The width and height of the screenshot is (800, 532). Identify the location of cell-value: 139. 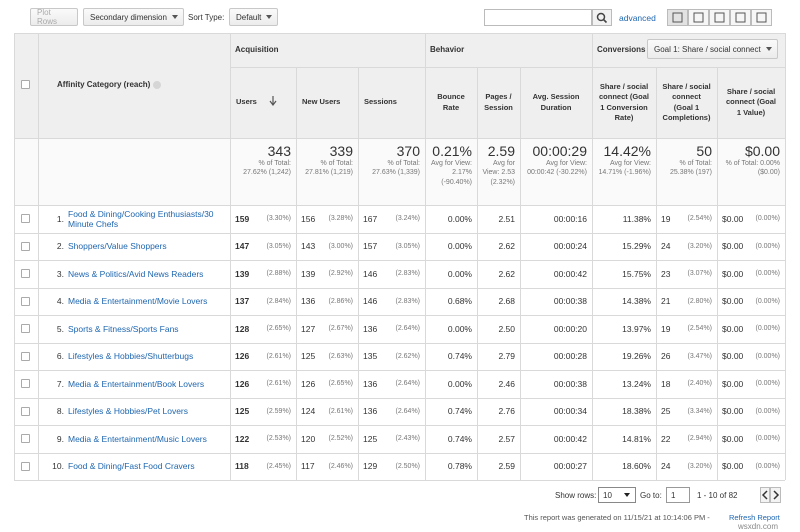
(308, 273).